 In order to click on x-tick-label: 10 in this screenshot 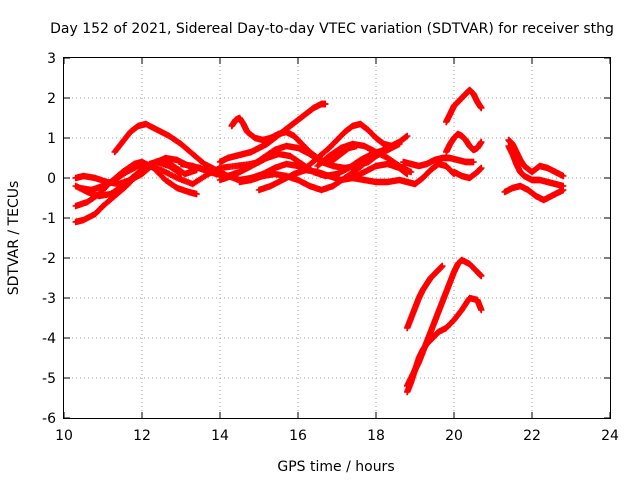, I will do `click(64, 436)`.